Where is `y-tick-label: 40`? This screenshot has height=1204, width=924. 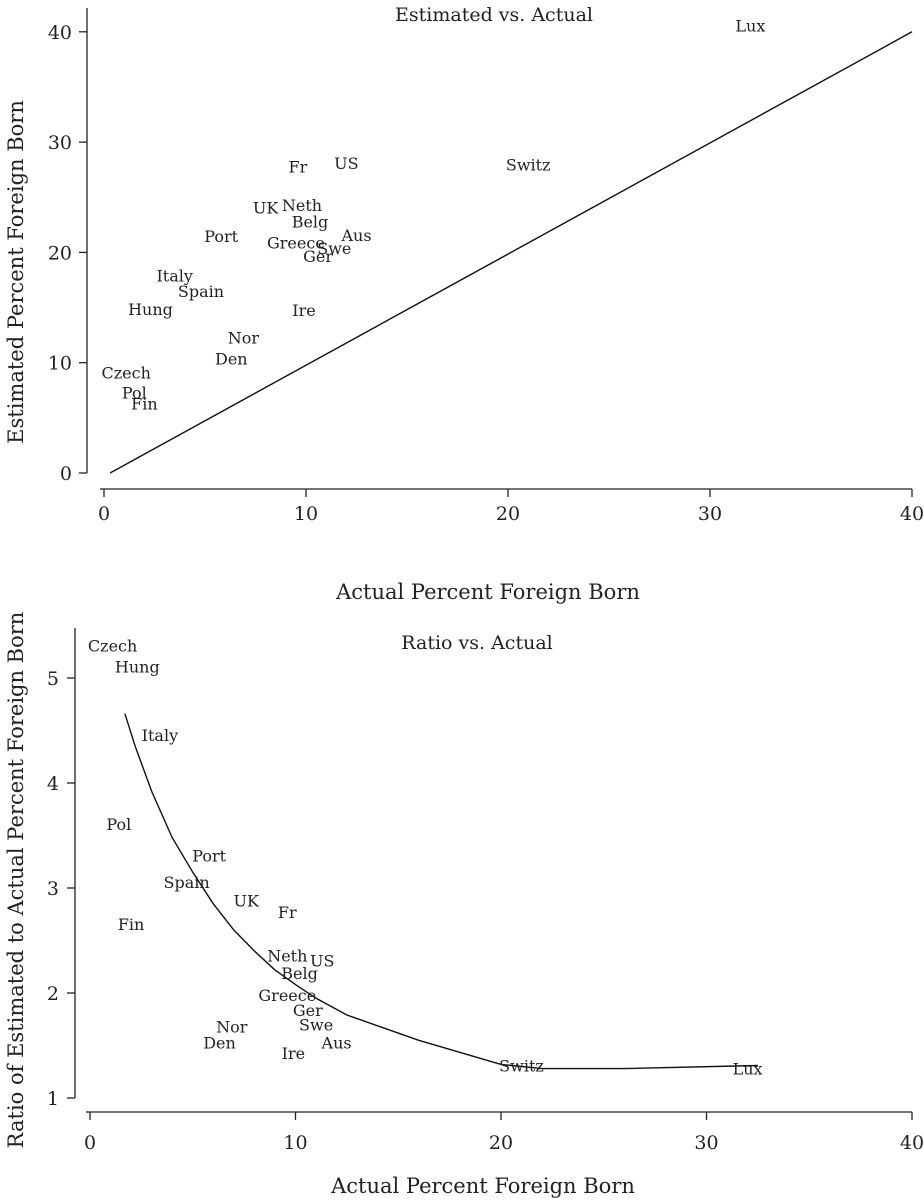
y-tick-label: 40 is located at coordinates (60, 33).